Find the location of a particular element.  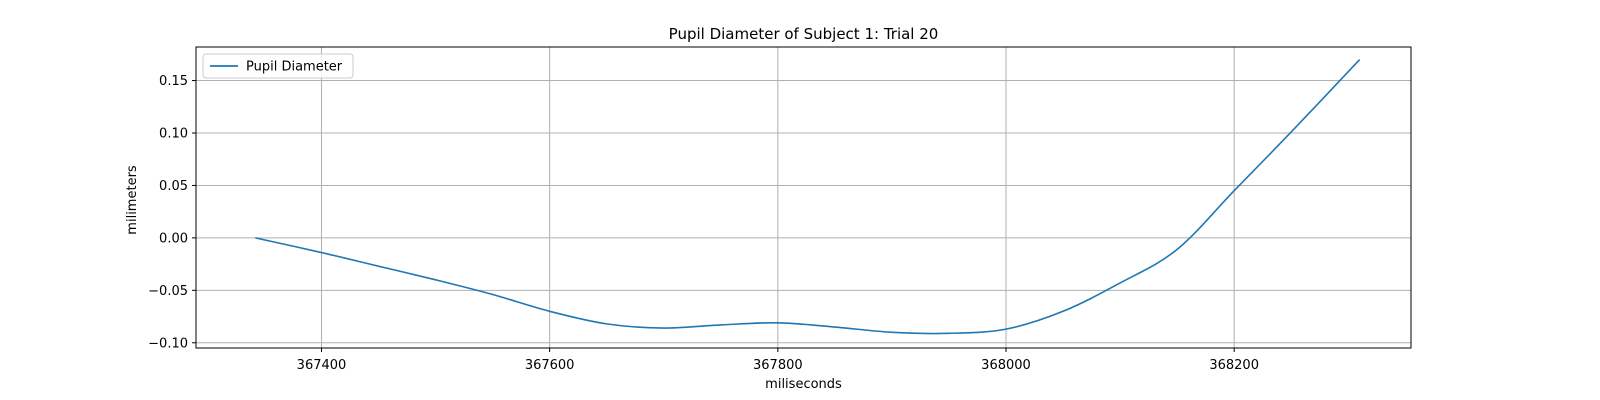

y-tick-label: 0.15 is located at coordinates (173, 81).